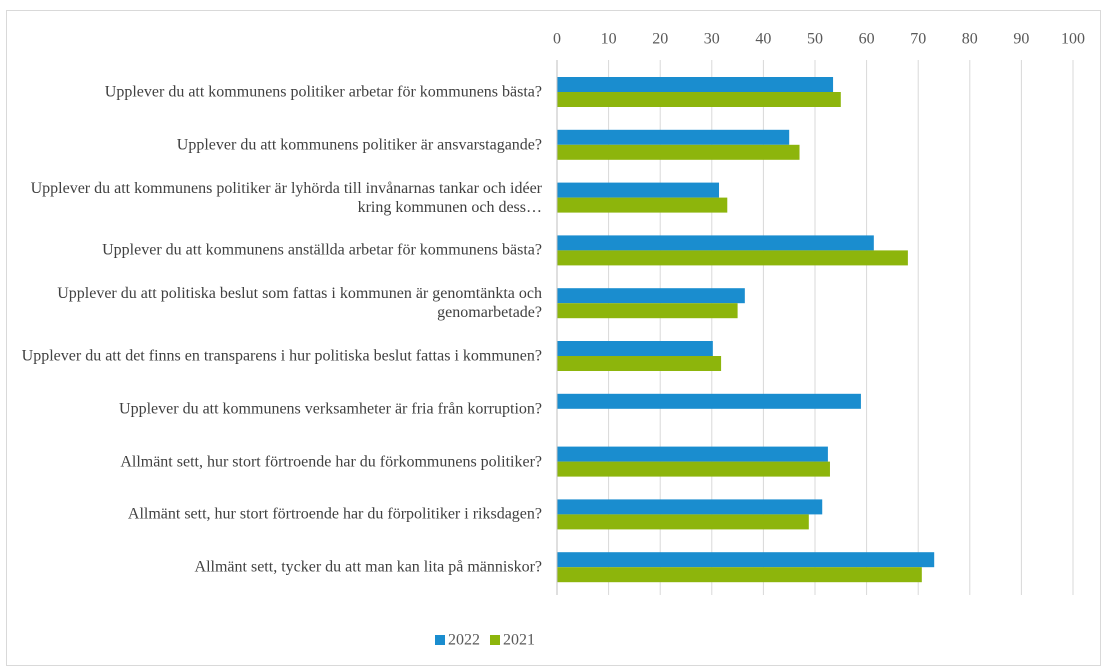 Image resolution: width=1108 pixels, height=671 pixels. I want to click on legend-label: 2022, so click(464, 640).